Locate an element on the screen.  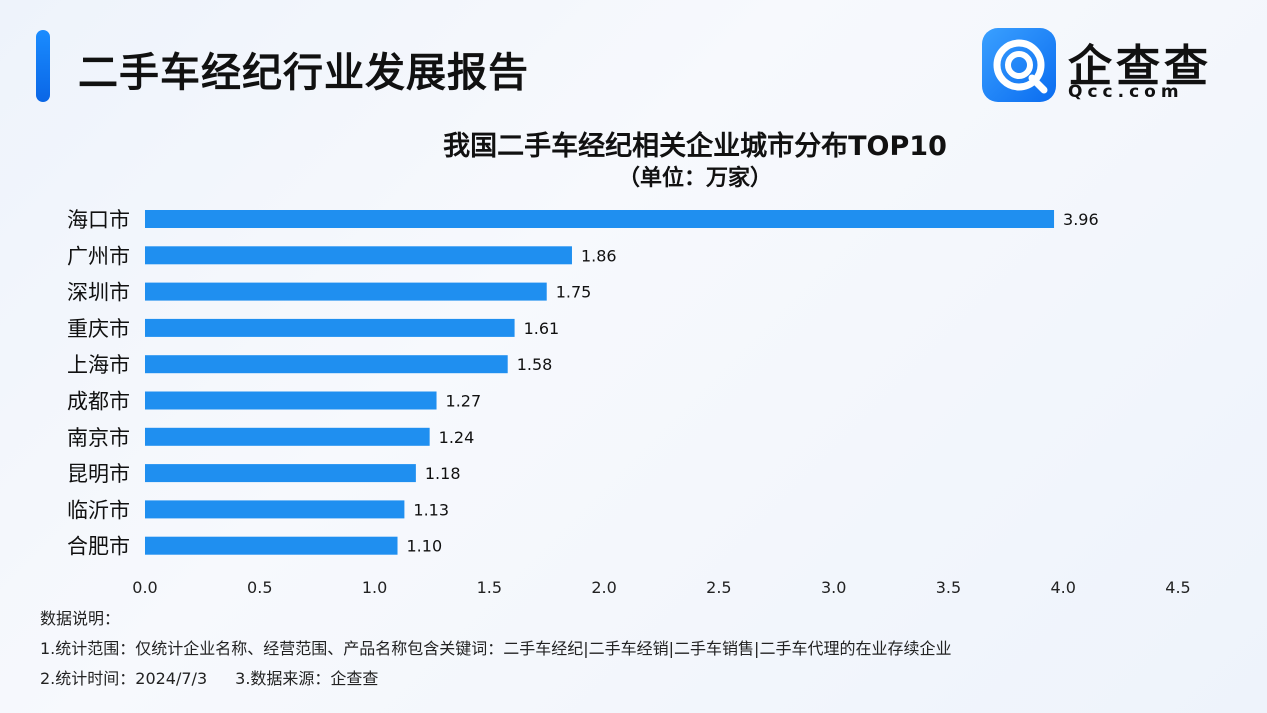
data-label: 1.24 is located at coordinates (457, 437).